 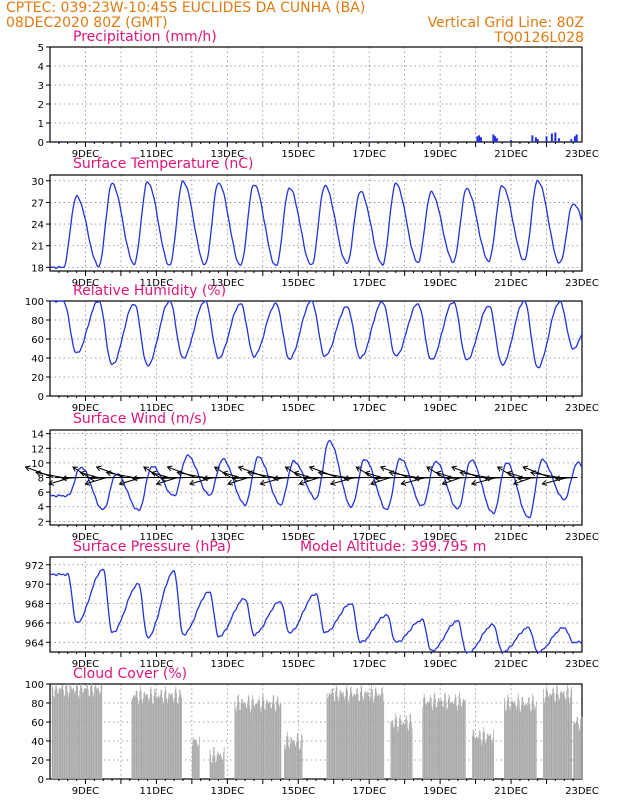 What do you see at coordinates (34, 585) in the screenshot?
I see `y-tick-label: 970` at bounding box center [34, 585].